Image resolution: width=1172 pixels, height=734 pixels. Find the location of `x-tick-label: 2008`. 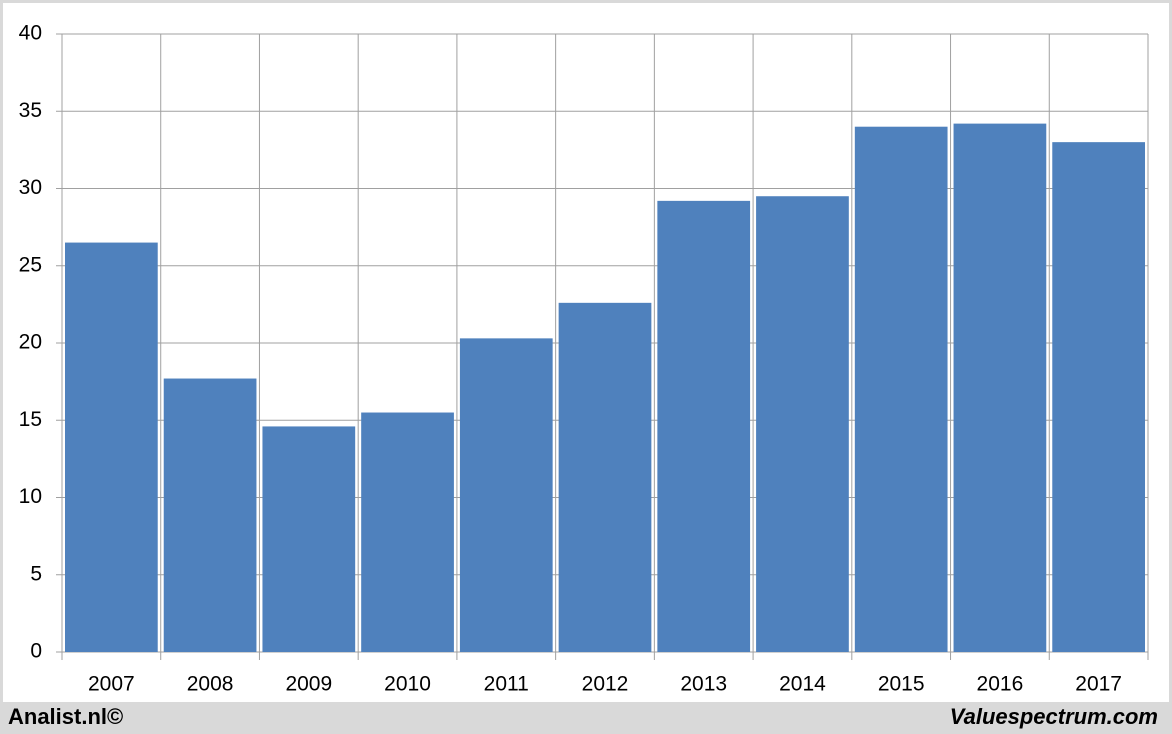

x-tick-label: 2008 is located at coordinates (210, 684).